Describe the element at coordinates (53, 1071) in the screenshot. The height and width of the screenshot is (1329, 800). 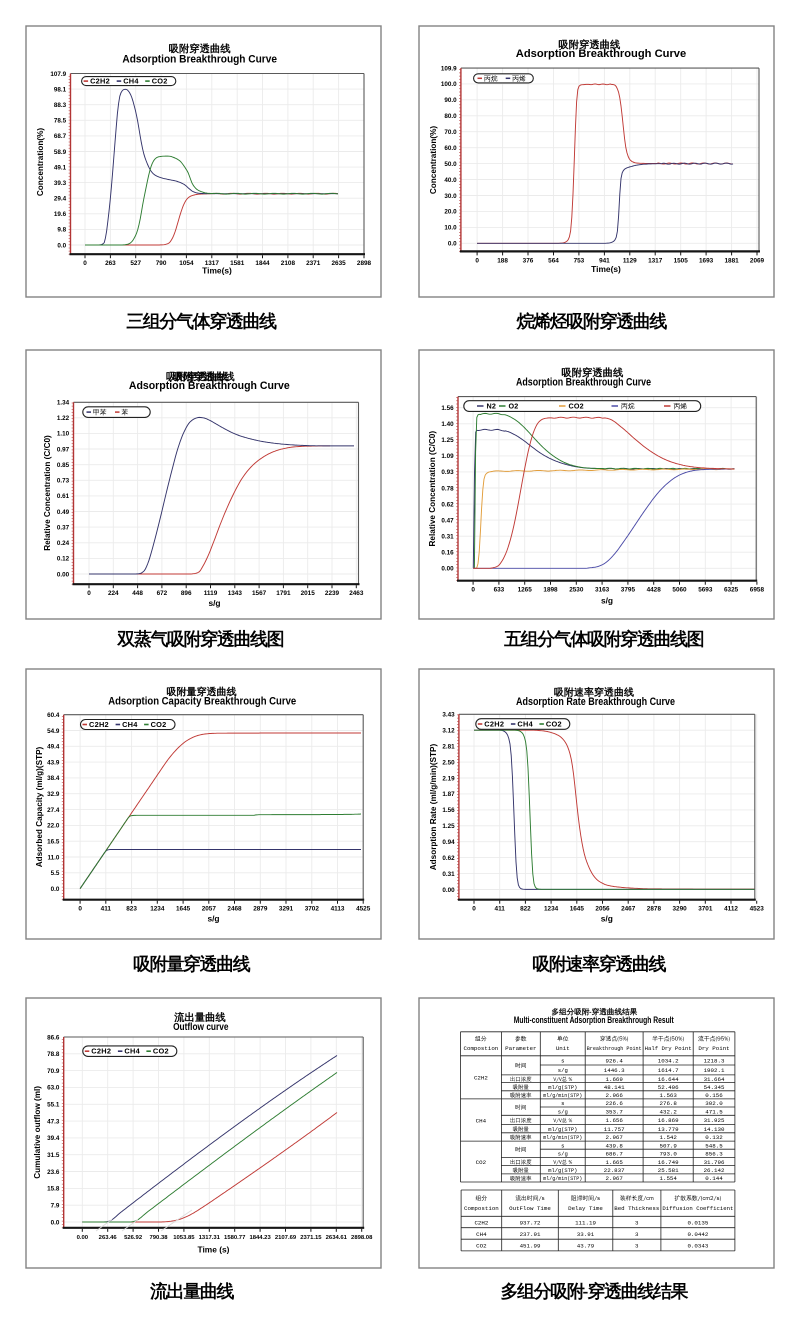
I see `svg-text: 70.9` at that location.